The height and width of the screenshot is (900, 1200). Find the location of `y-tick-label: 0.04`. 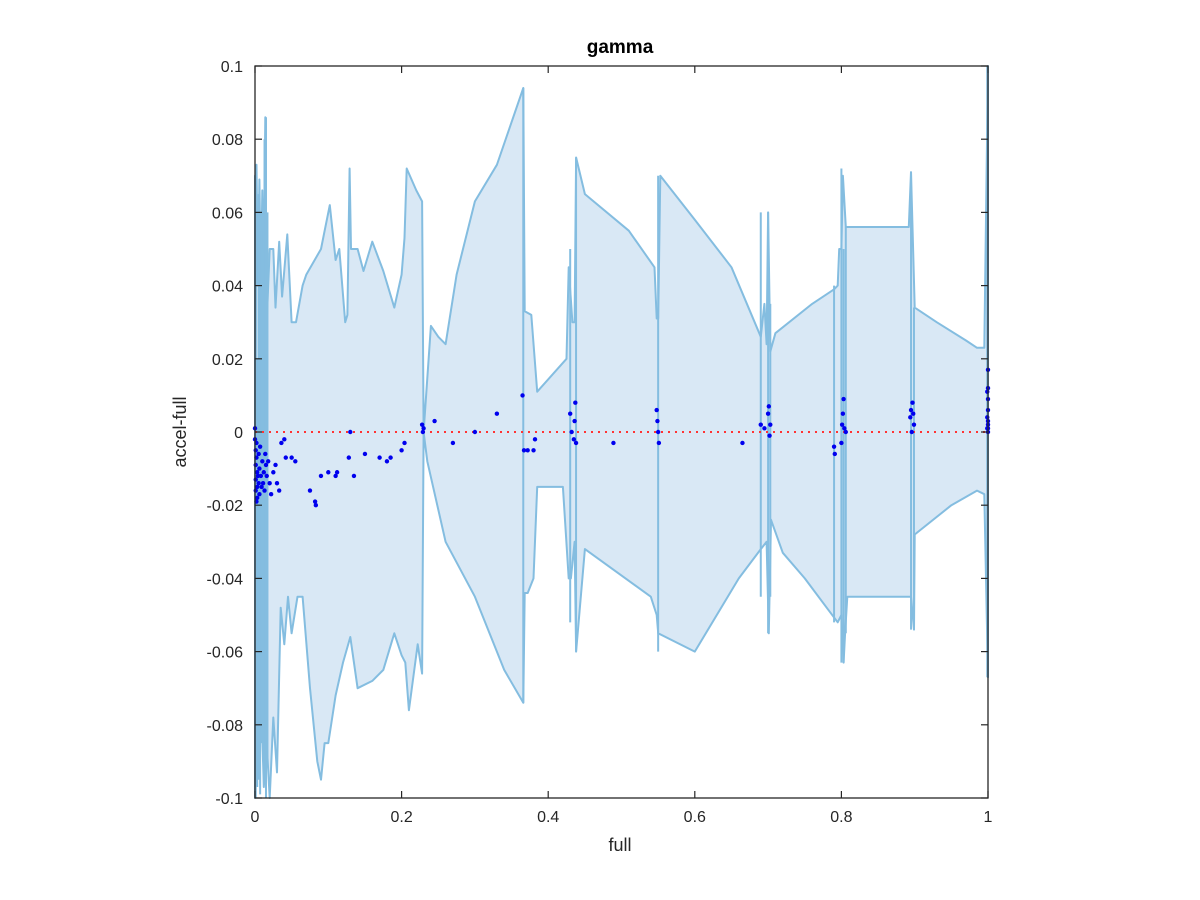

y-tick-label: 0.04 is located at coordinates (227, 287).